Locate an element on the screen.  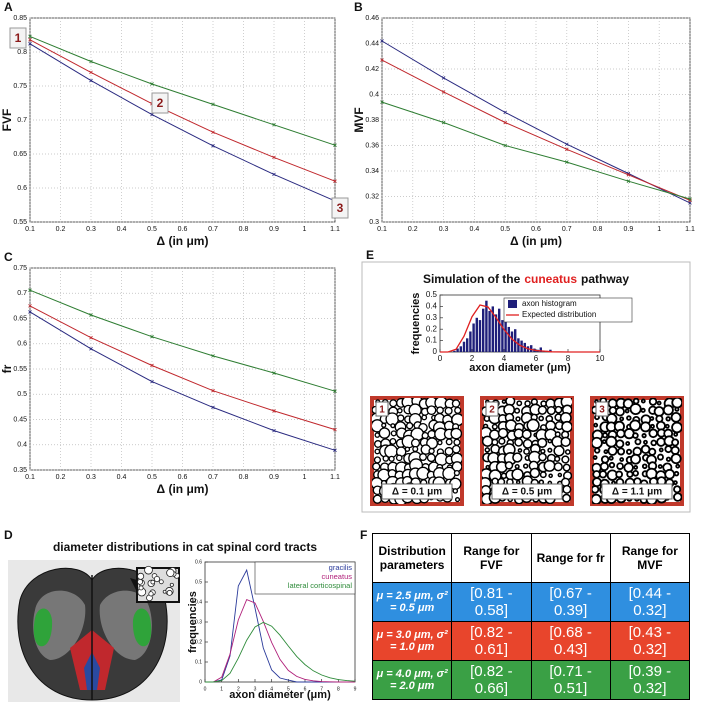
x-tick-label: 5 is located at coordinates (288, 689).